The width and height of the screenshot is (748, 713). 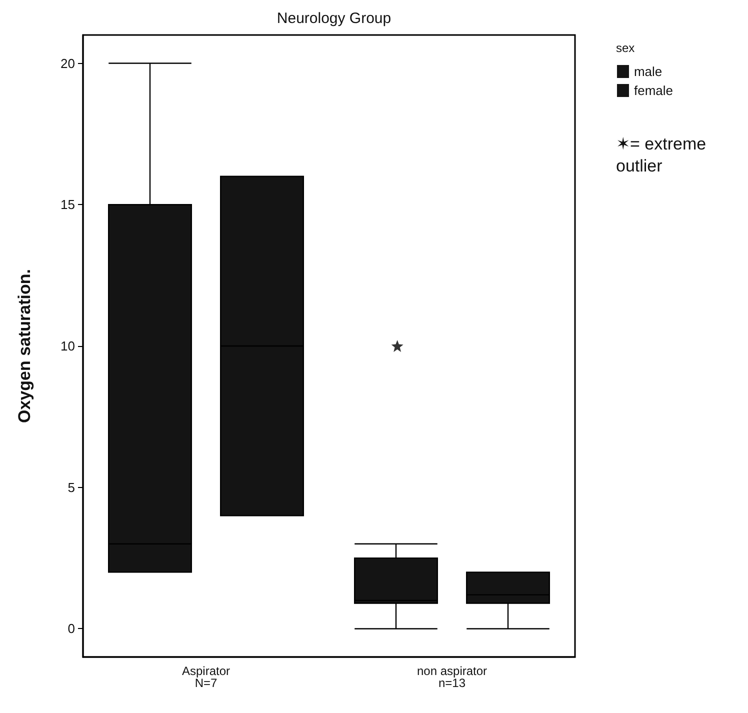 What do you see at coordinates (648, 71) in the screenshot?
I see `legend-label: male` at bounding box center [648, 71].